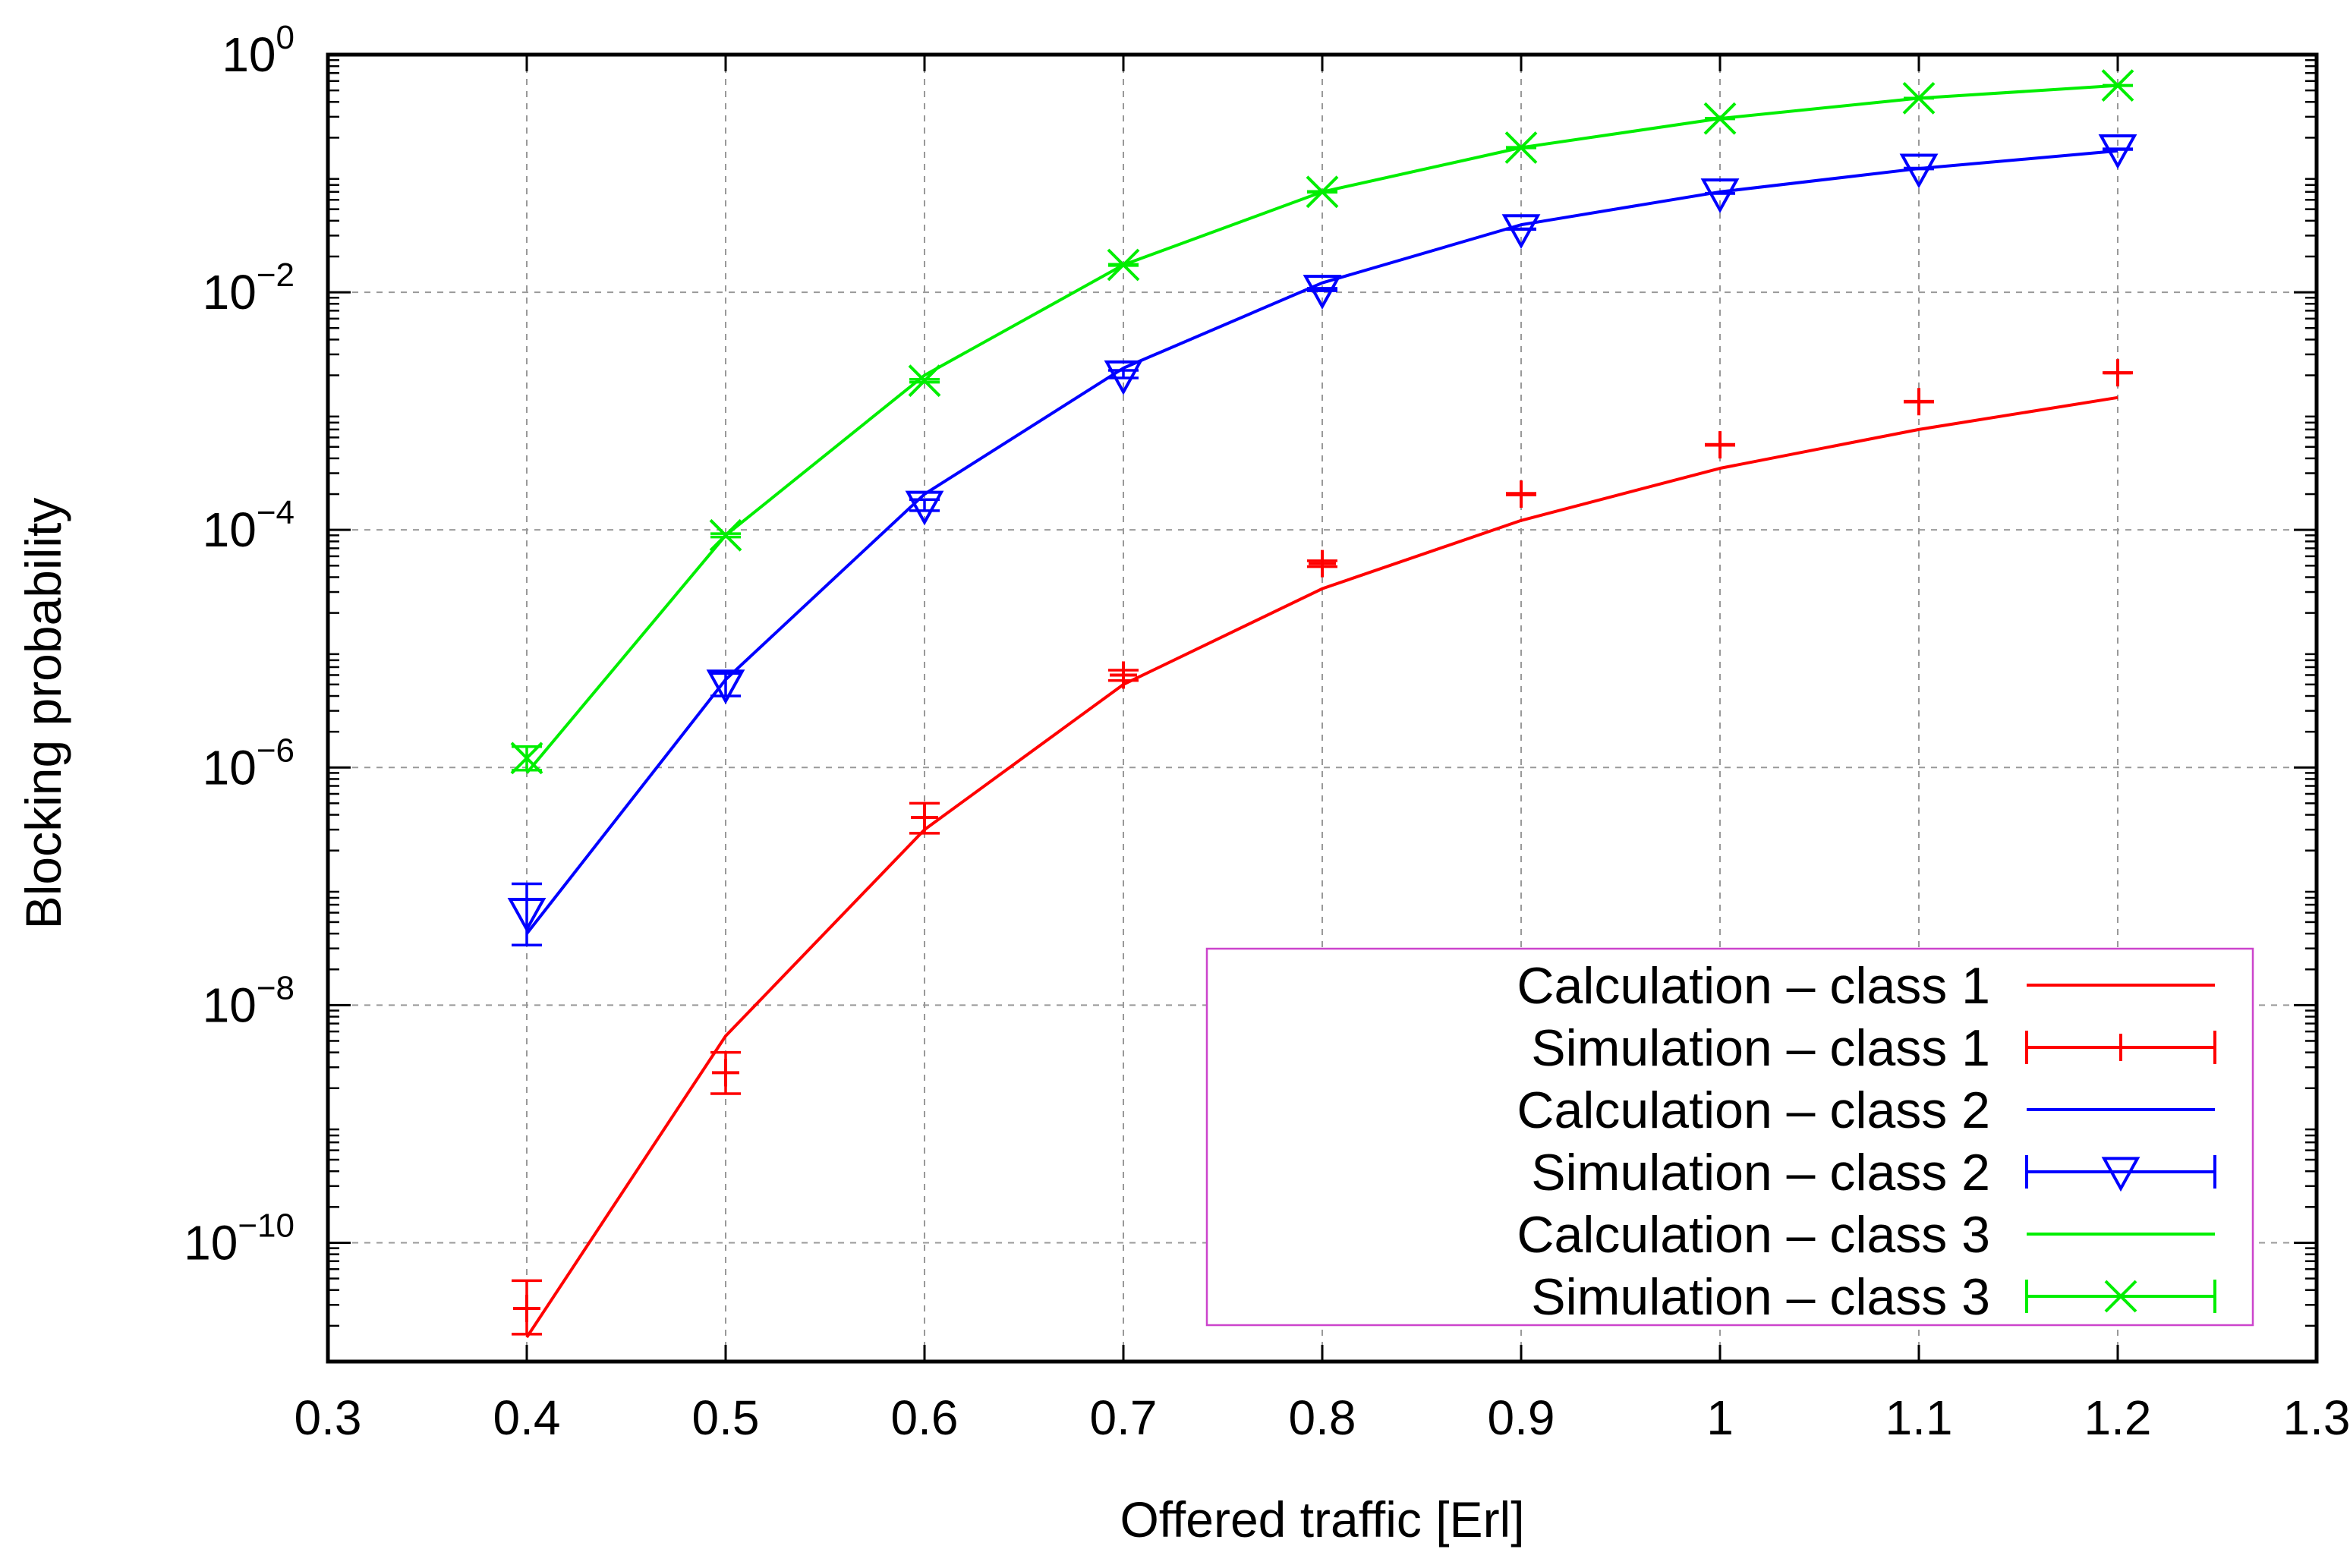 This screenshot has height=1568, width=2350. Describe the element at coordinates (1753, 986) in the screenshot. I see `legend-label: Calculation – class 1` at that location.